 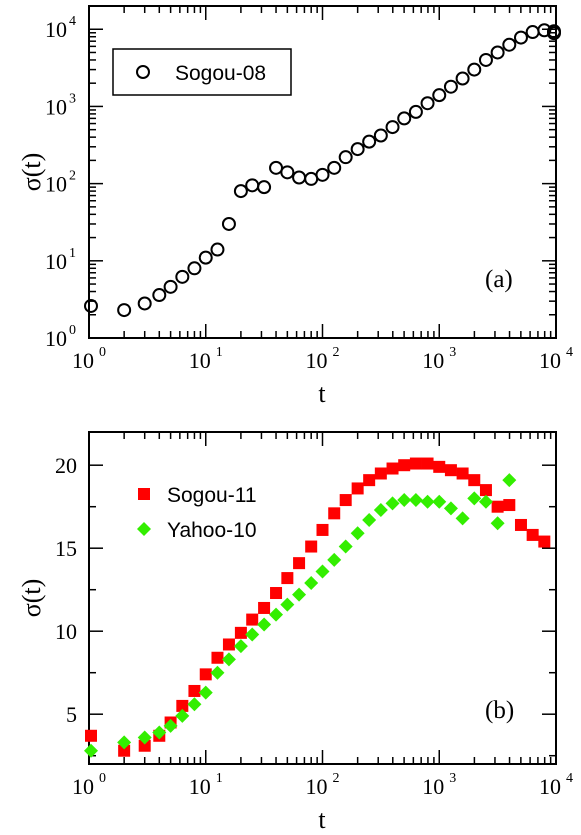 What do you see at coordinates (452, 352) in the screenshot?
I see `x-tick-label-exponent: 3` at bounding box center [452, 352].